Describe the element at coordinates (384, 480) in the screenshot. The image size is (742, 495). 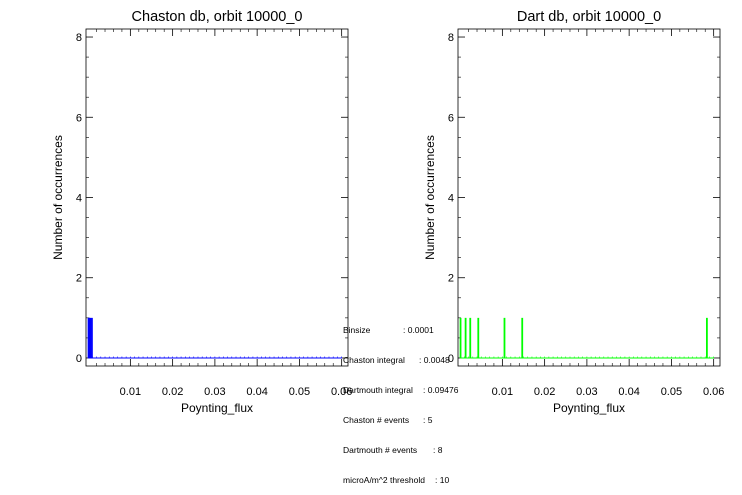
I see `stat-label: microA/m^2 threshold` at that location.